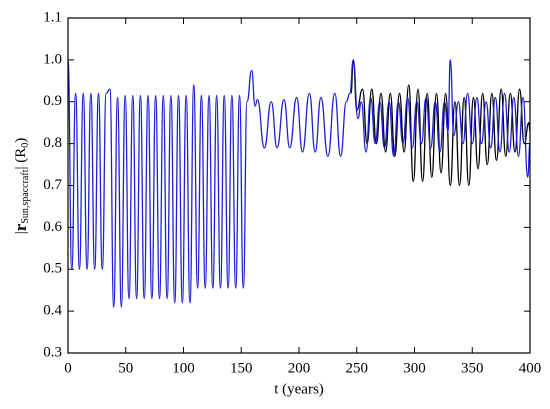  Describe the element at coordinates (530, 368) in the screenshot. I see `x-tick-label: 400` at that location.